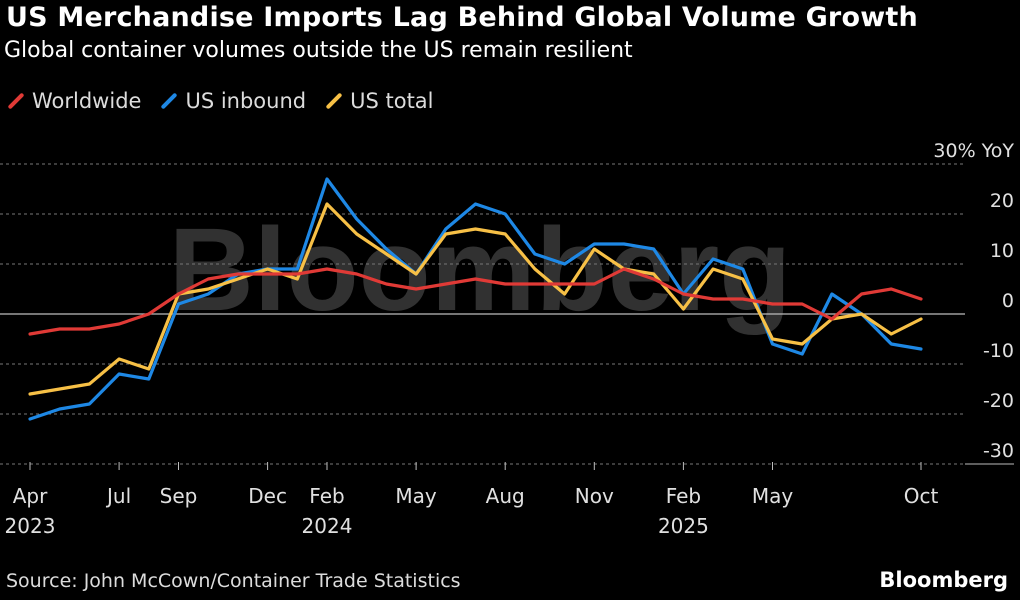  Describe the element at coordinates (327, 526) in the screenshot. I see `x-tick-year-label: 2024` at that location.